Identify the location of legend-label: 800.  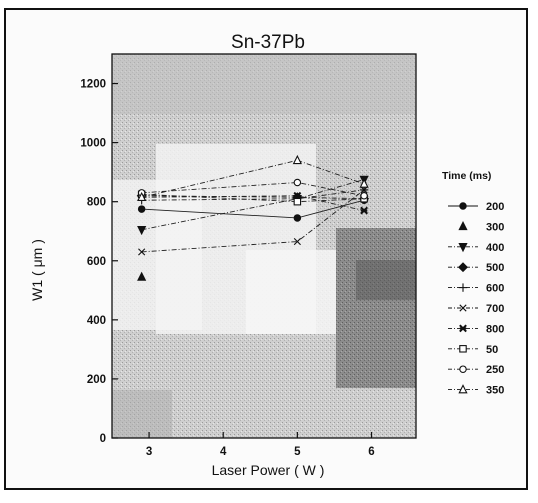
(495, 329).